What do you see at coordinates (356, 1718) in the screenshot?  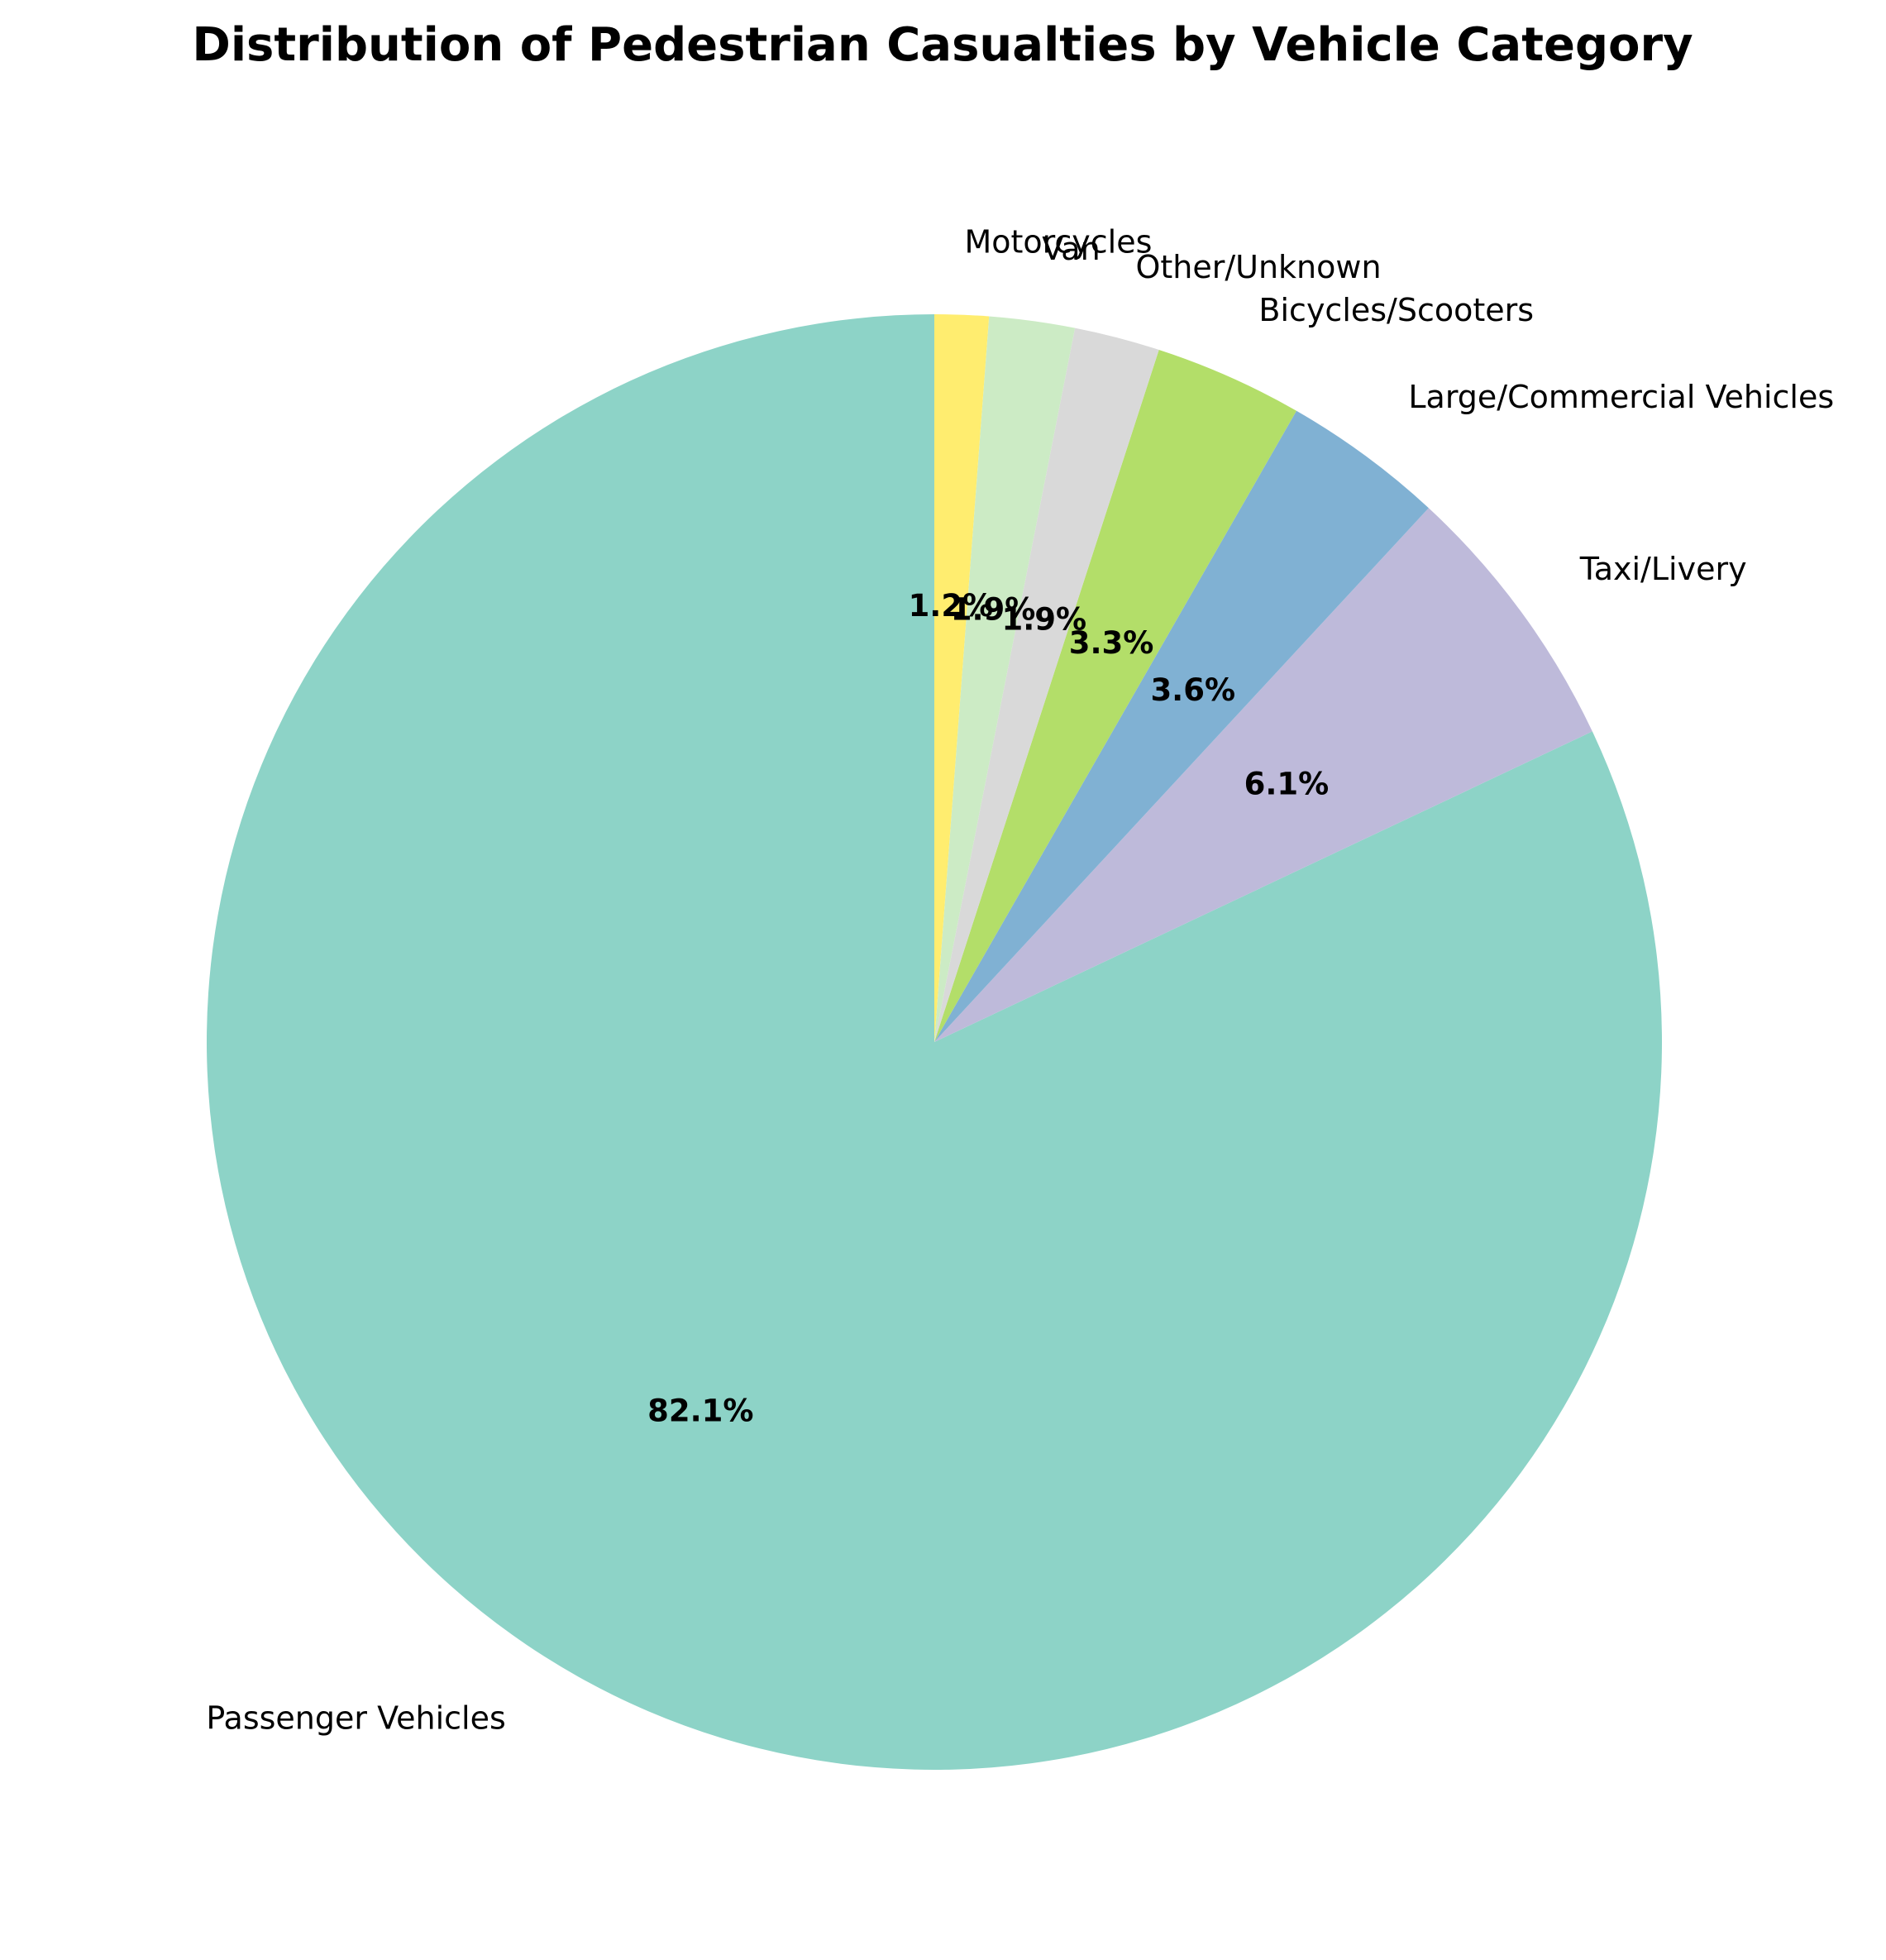 I see `category-label-passenger-vehicles: Passenger Vehicles` at bounding box center [356, 1718].